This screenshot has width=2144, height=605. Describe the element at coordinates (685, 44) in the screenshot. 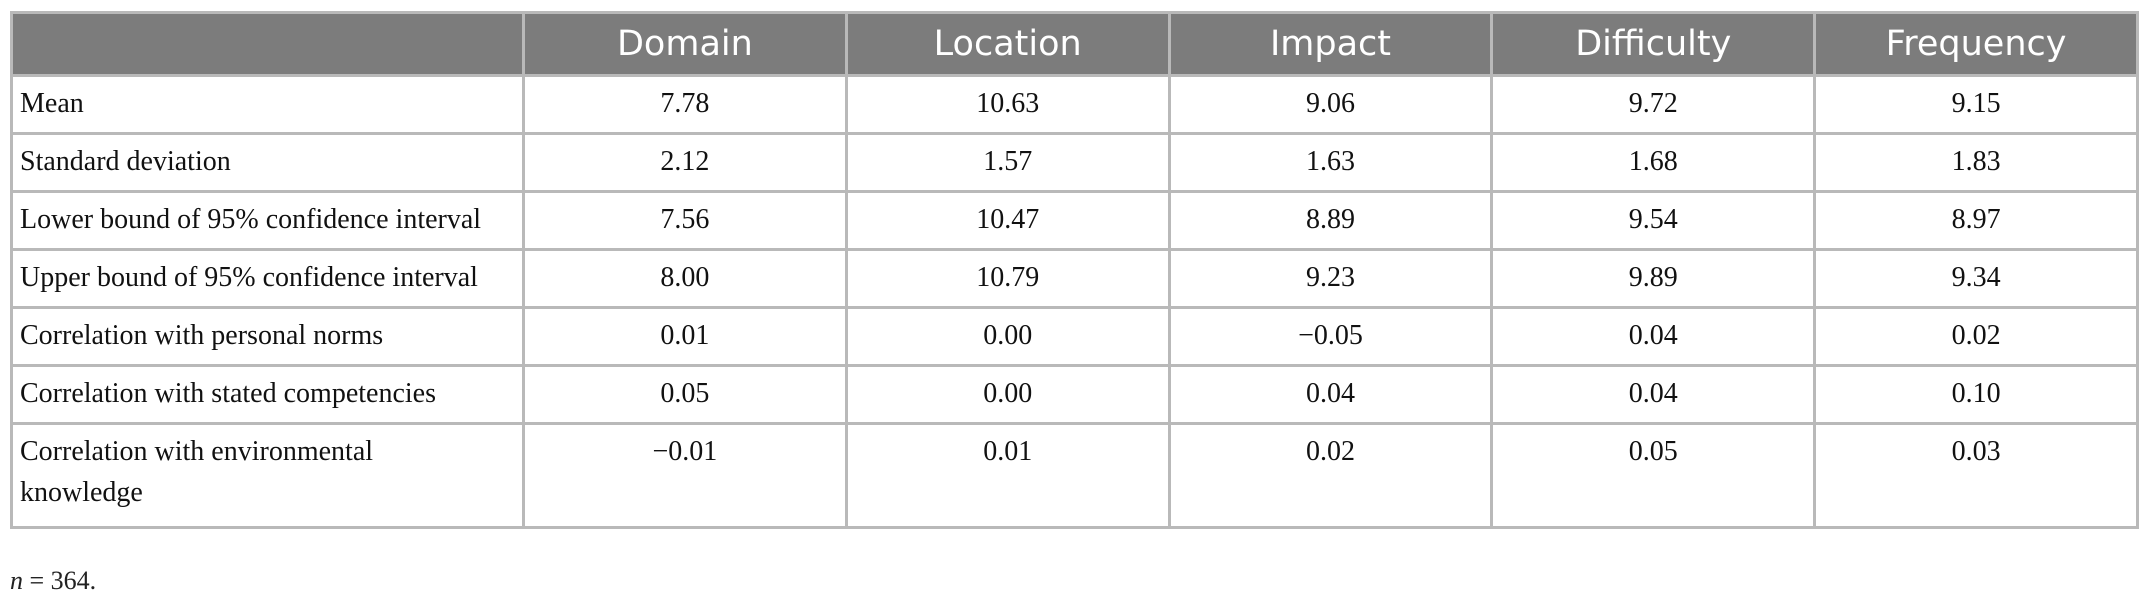

I see `header-cell-domain: Domain` at that location.